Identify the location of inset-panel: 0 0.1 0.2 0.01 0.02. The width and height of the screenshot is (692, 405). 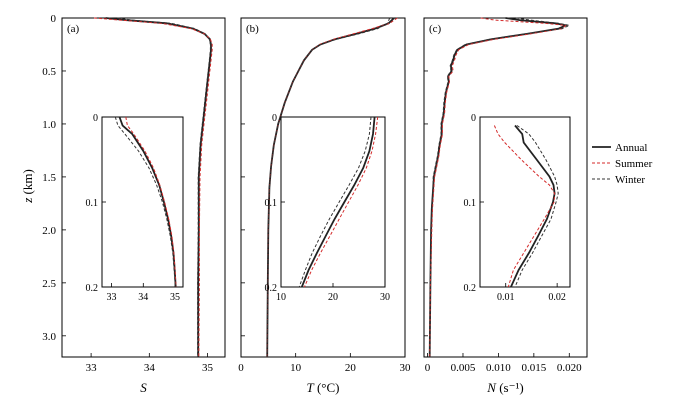
(517, 208).